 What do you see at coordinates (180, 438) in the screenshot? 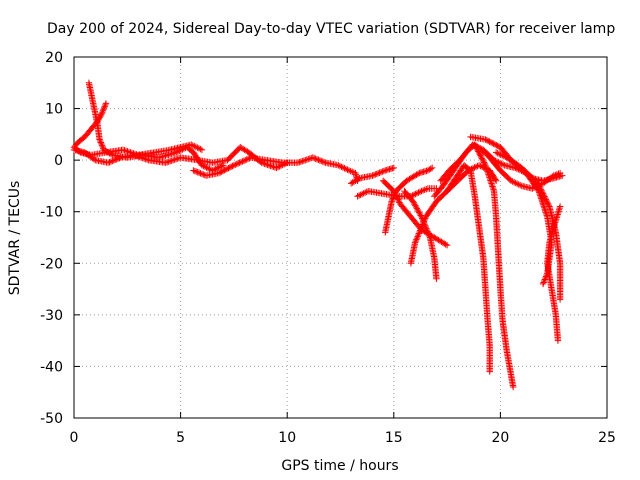
I see `x-tick-label: 5` at bounding box center [180, 438].